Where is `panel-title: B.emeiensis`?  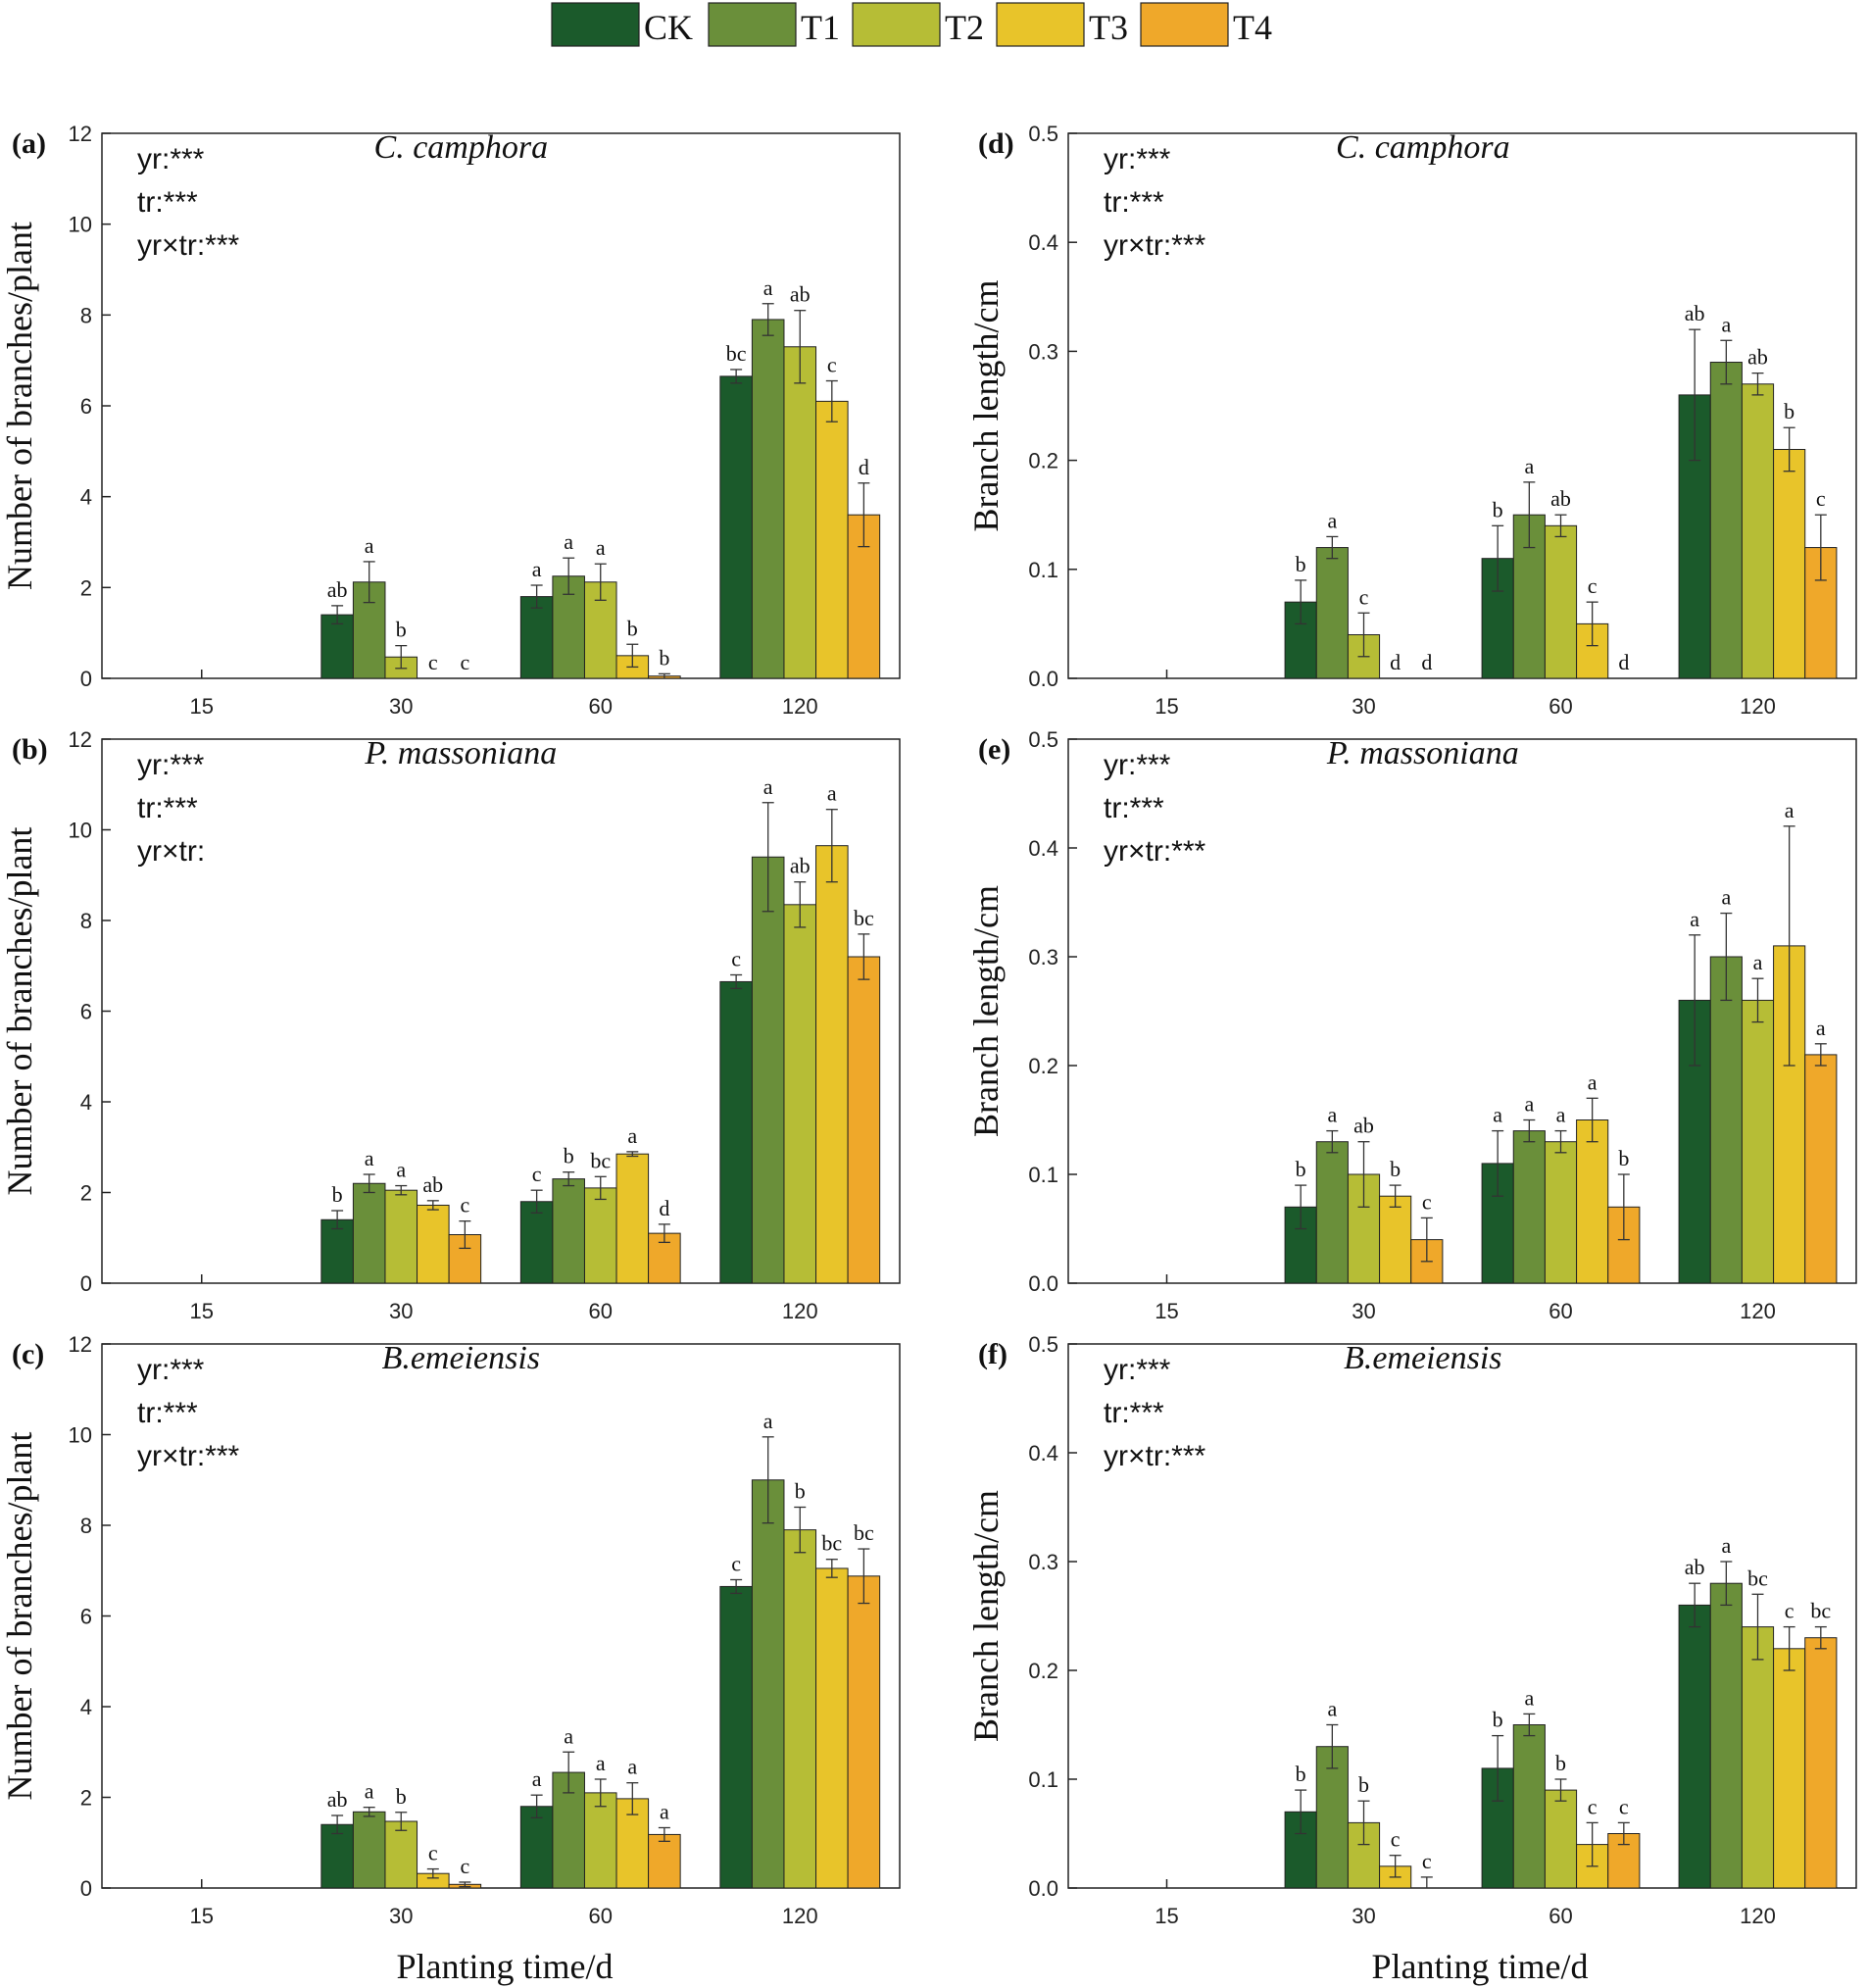
panel-title: B.emeiensis is located at coordinates (461, 1358).